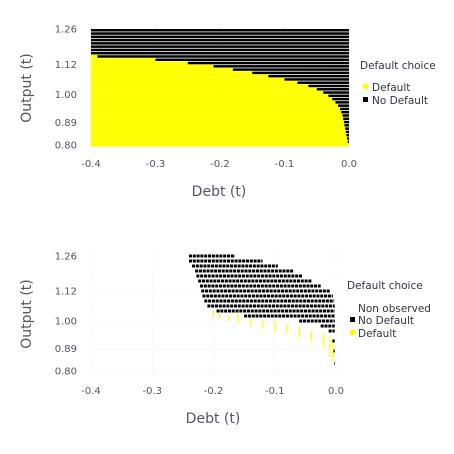  Describe the element at coordinates (66, 257) in the screenshot. I see `y-tick-label: 1.26` at that location.